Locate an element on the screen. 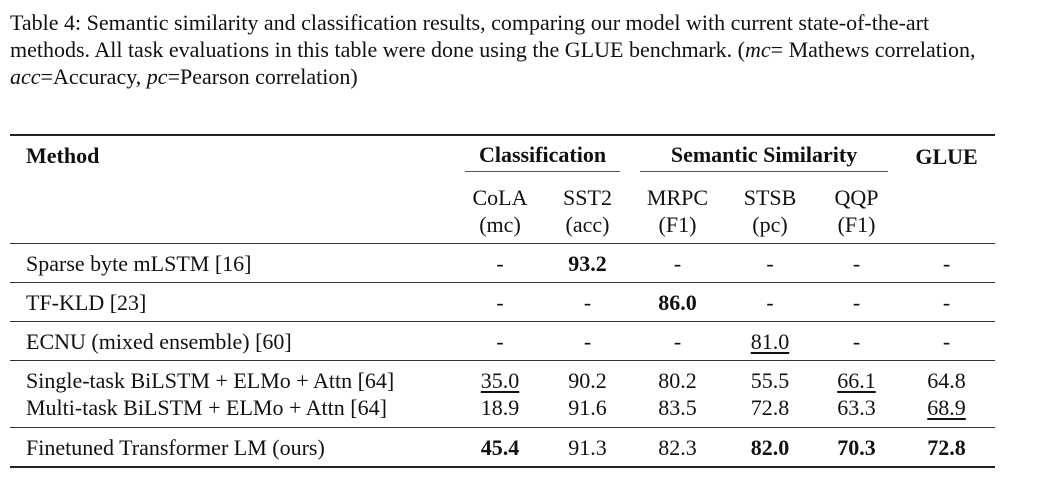 The width and height of the screenshot is (1040, 479). caption-text: acc is located at coordinates (25, 76).